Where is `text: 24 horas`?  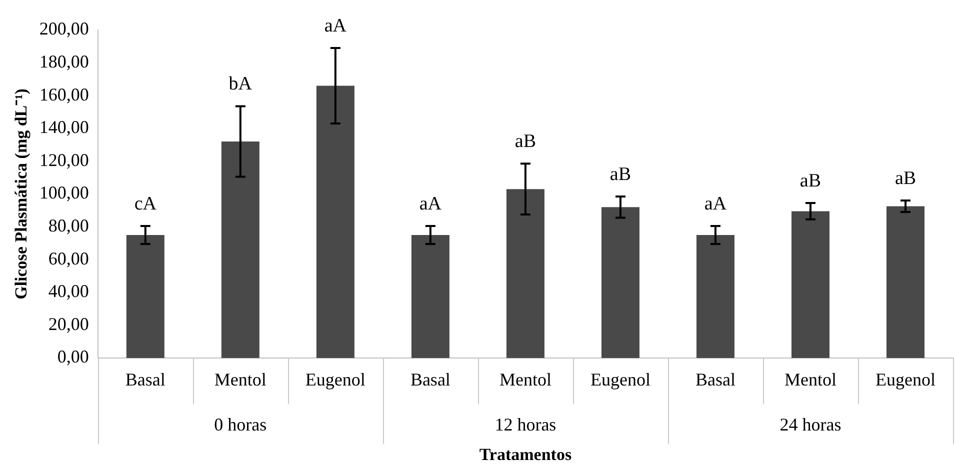
text: 24 horas is located at coordinates (811, 424).